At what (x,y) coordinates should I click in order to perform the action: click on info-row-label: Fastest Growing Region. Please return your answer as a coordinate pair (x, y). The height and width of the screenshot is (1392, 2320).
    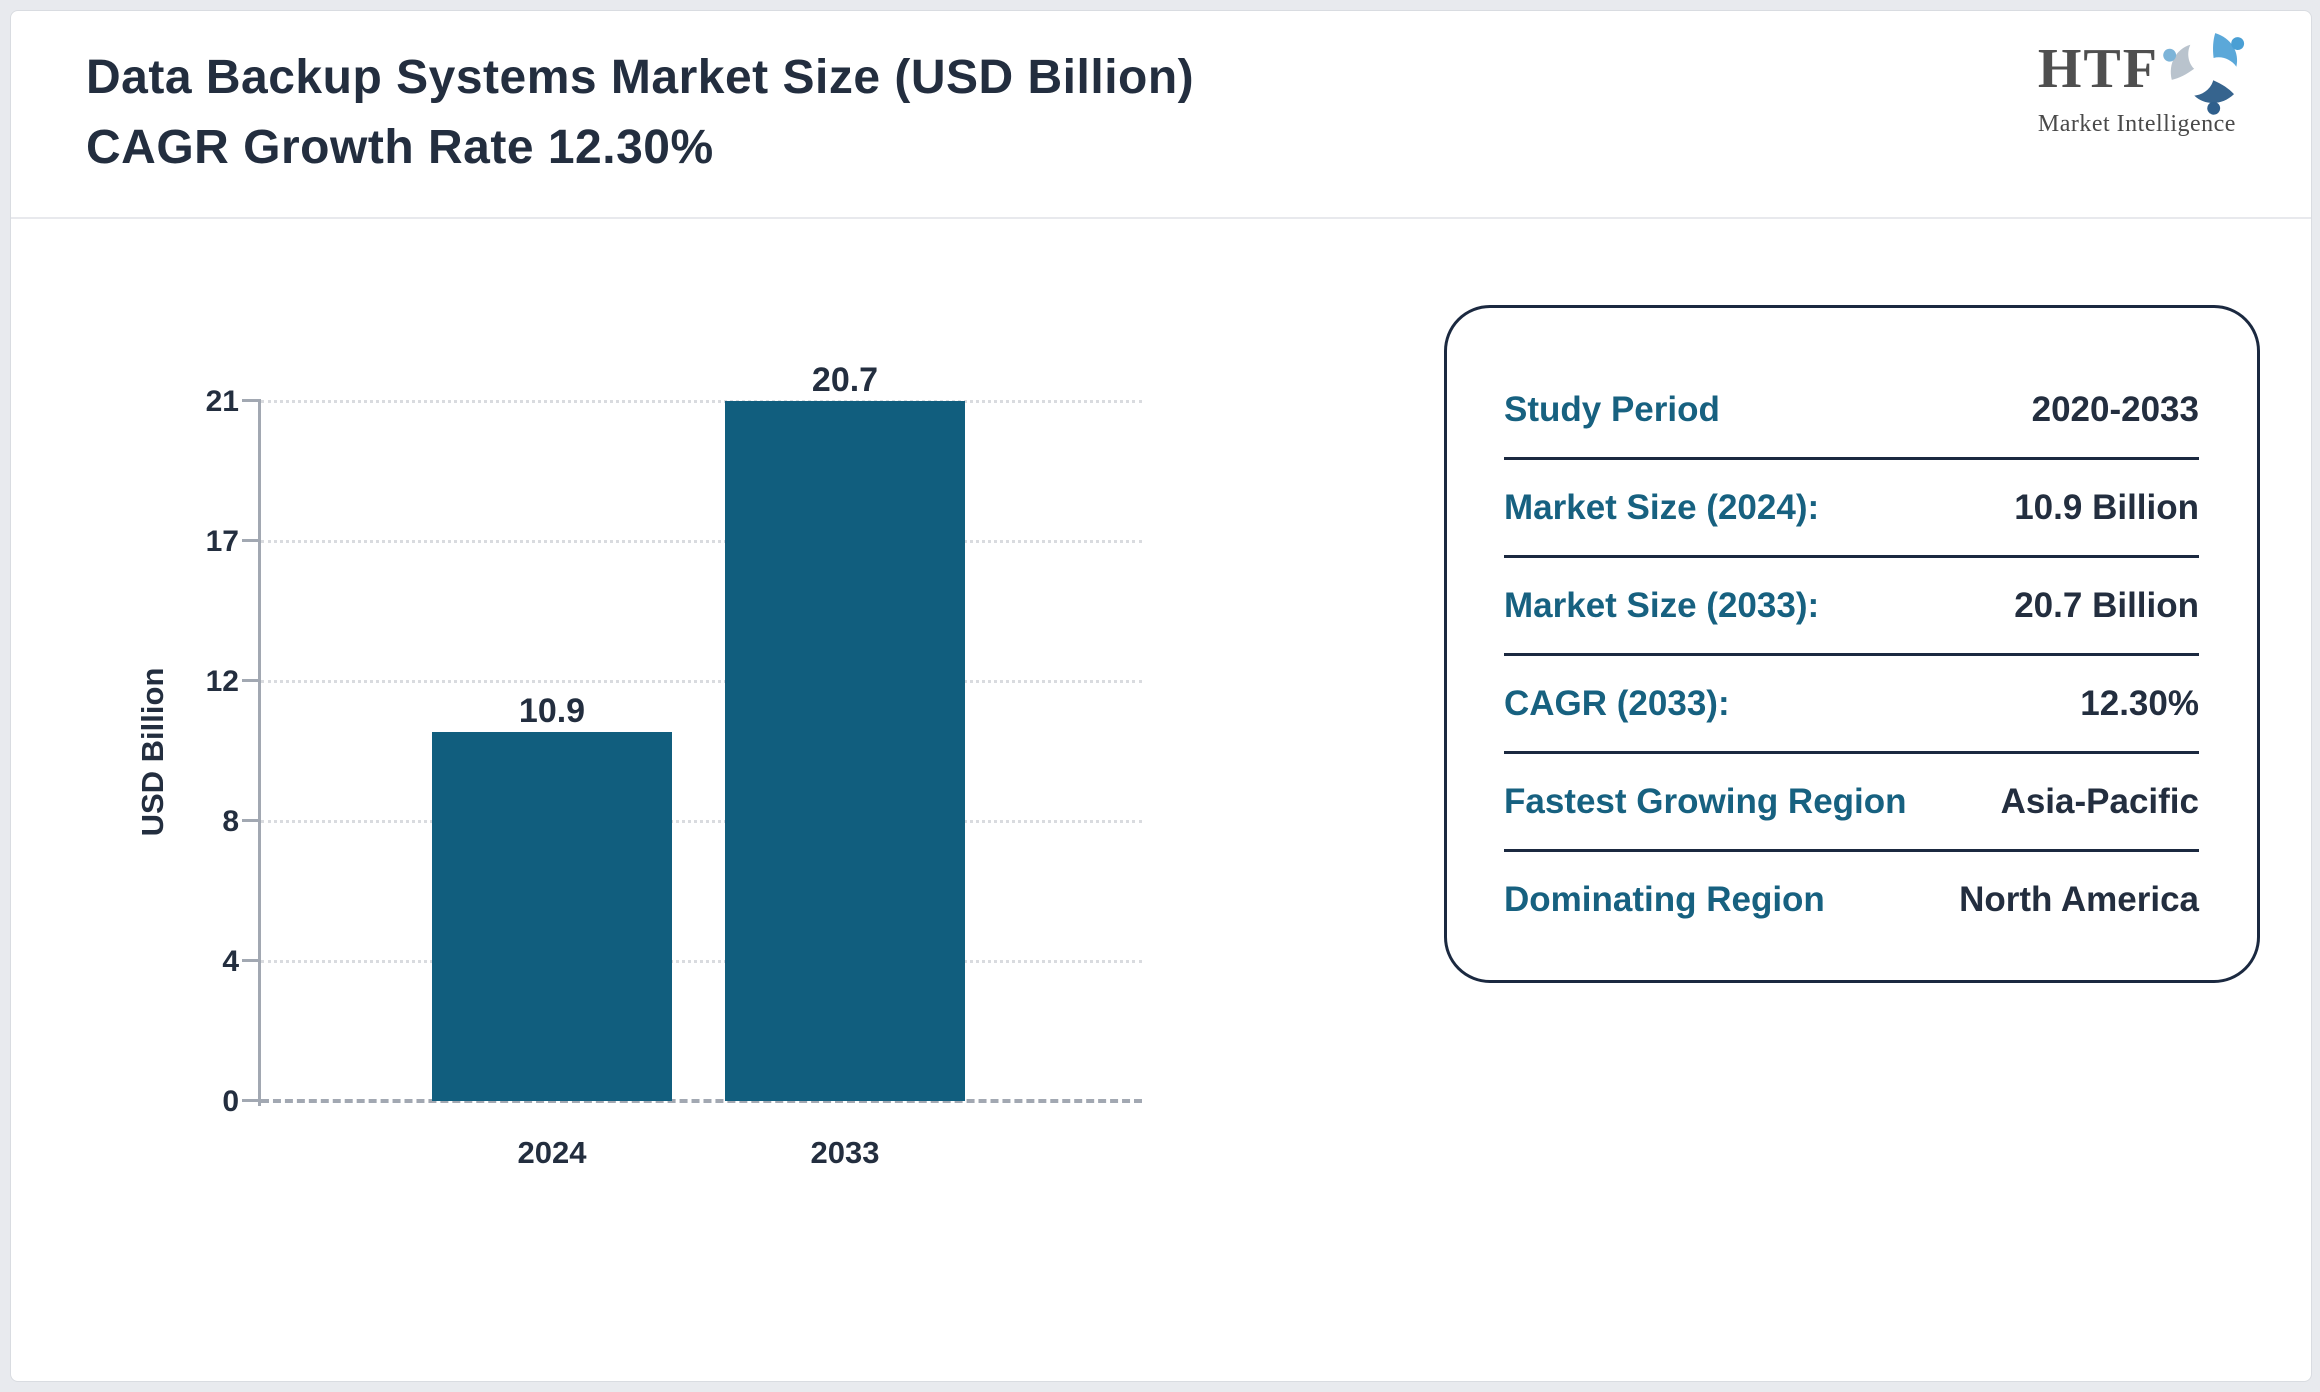
    Looking at the image, I should click on (1705, 801).